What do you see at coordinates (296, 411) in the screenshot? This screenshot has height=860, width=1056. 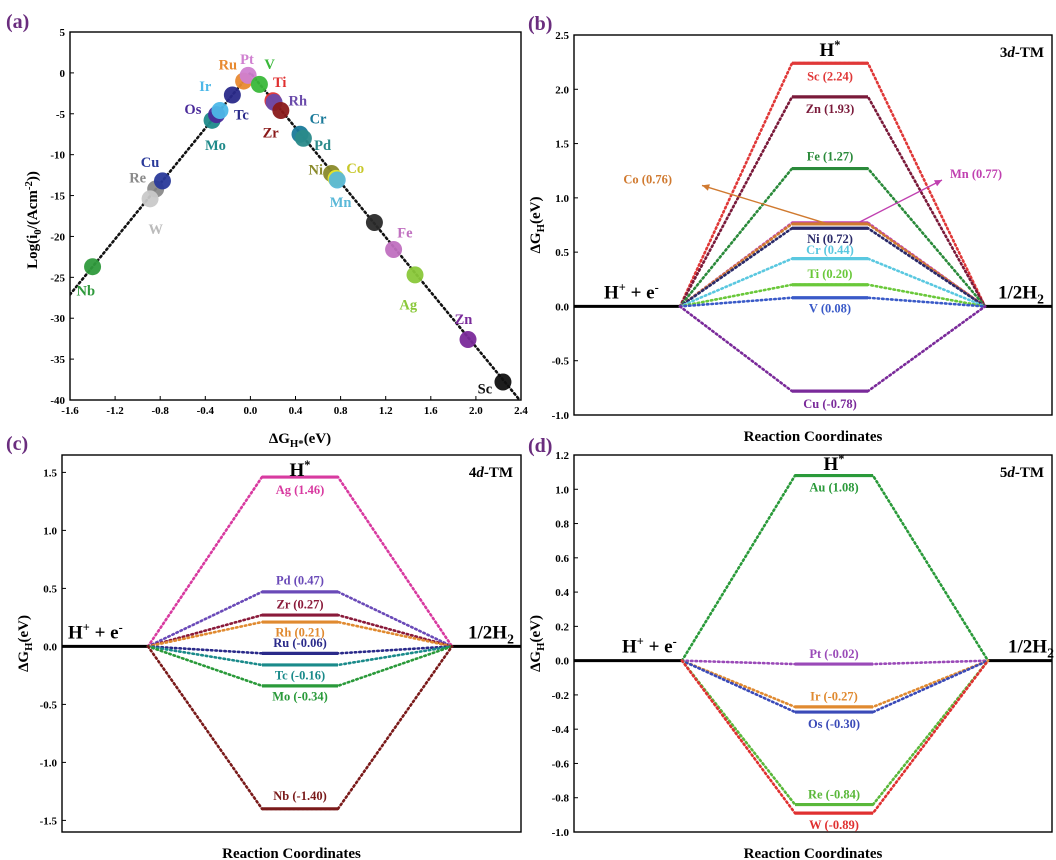 I see `x-tick-label-a: 0.4` at bounding box center [296, 411].